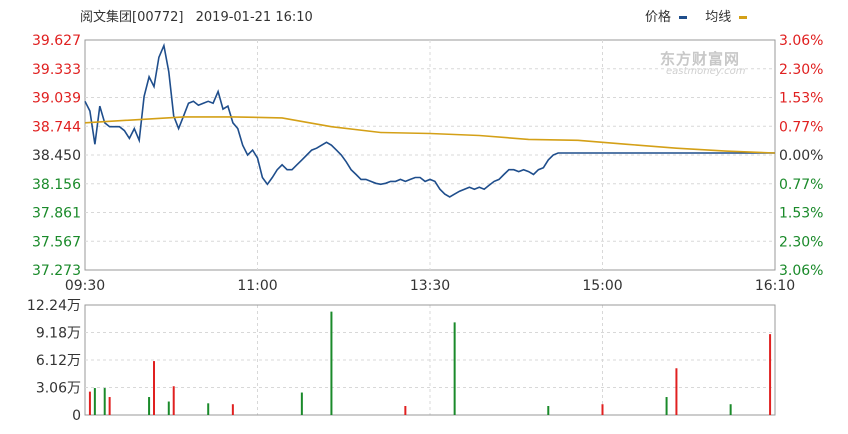 The image size is (848, 434). I want to click on datetime-label: 2019-01-21 16:10, so click(254, 17).